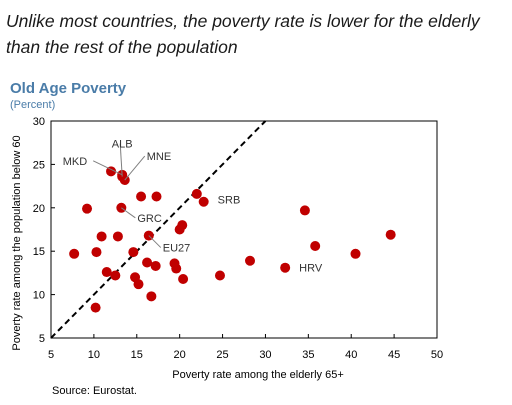  I want to click on chart-subtitle: (Percent), so click(32, 105).